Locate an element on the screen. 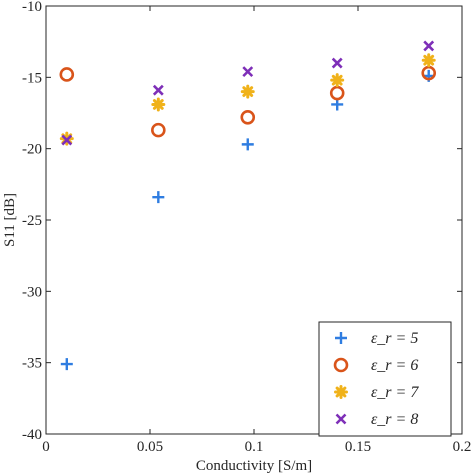  legend-label: ε_r = 5 is located at coordinates (394, 338).